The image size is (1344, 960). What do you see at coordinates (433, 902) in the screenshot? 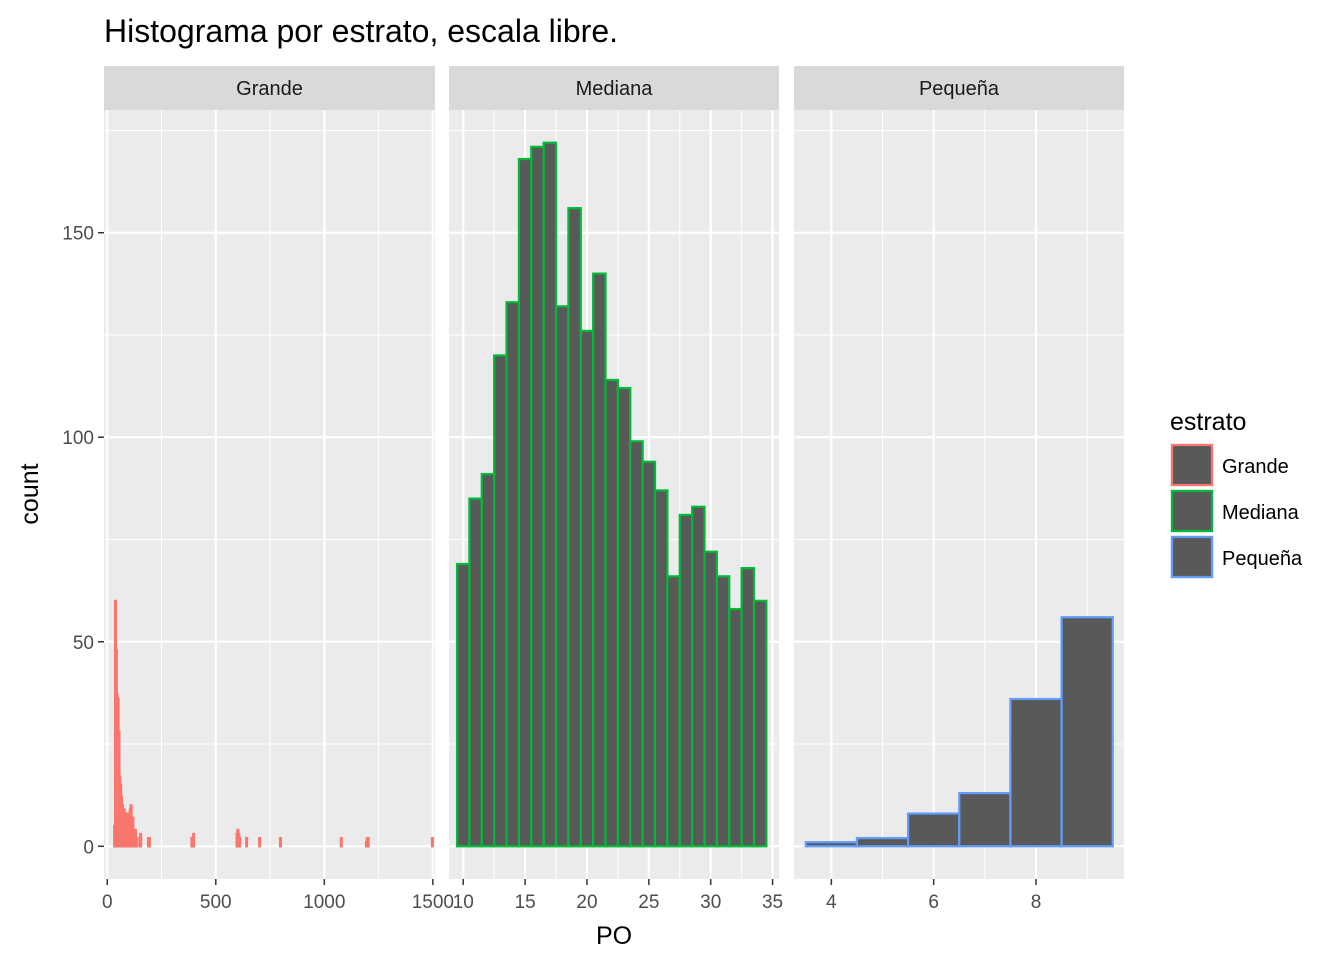
I see `x-tick-label: 1500` at bounding box center [433, 902].